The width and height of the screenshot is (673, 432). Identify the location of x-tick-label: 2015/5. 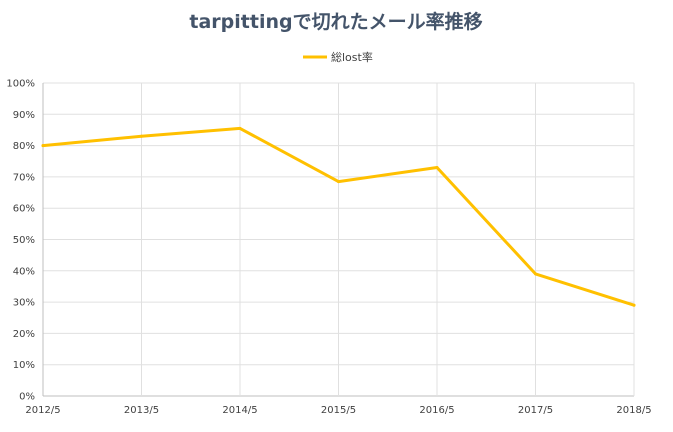
(338, 410).